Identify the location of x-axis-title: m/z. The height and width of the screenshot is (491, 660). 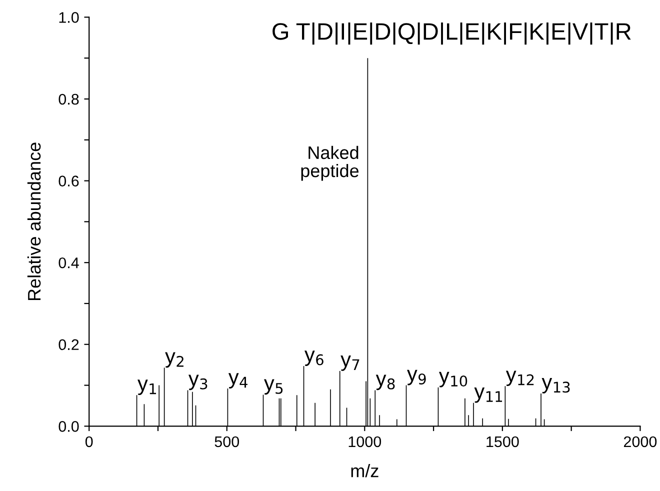
(364, 471).